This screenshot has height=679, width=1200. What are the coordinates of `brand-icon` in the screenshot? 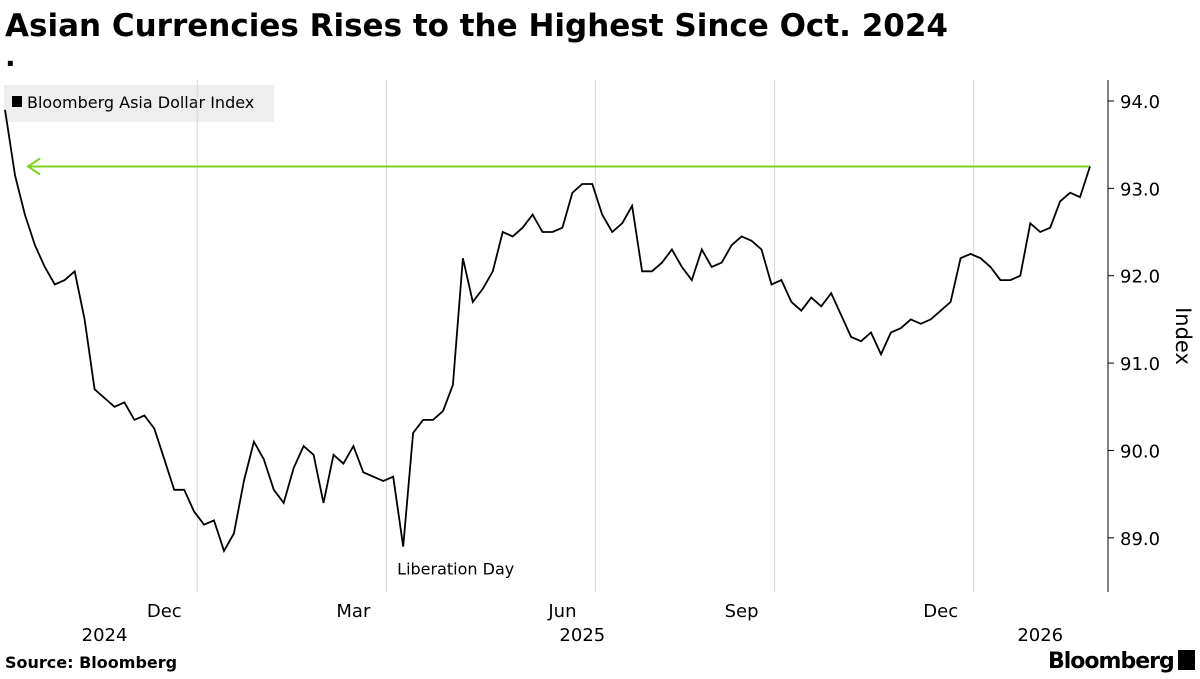 It's located at (1186, 660).